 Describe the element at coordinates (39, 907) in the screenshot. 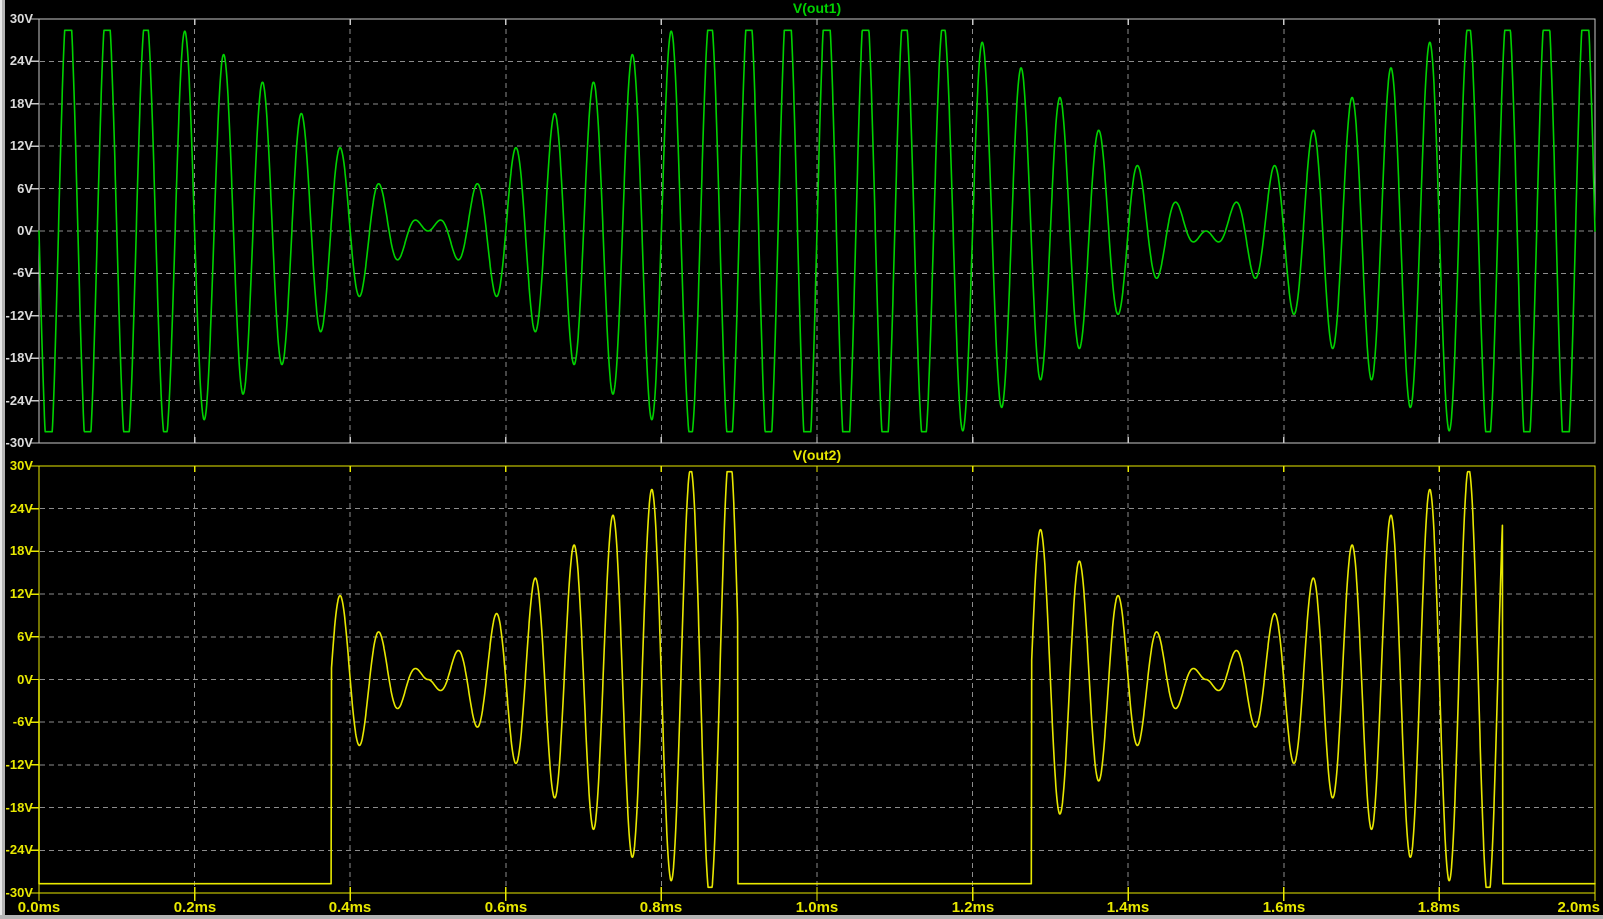

I see `x-tick-label: 0.0ms` at that location.